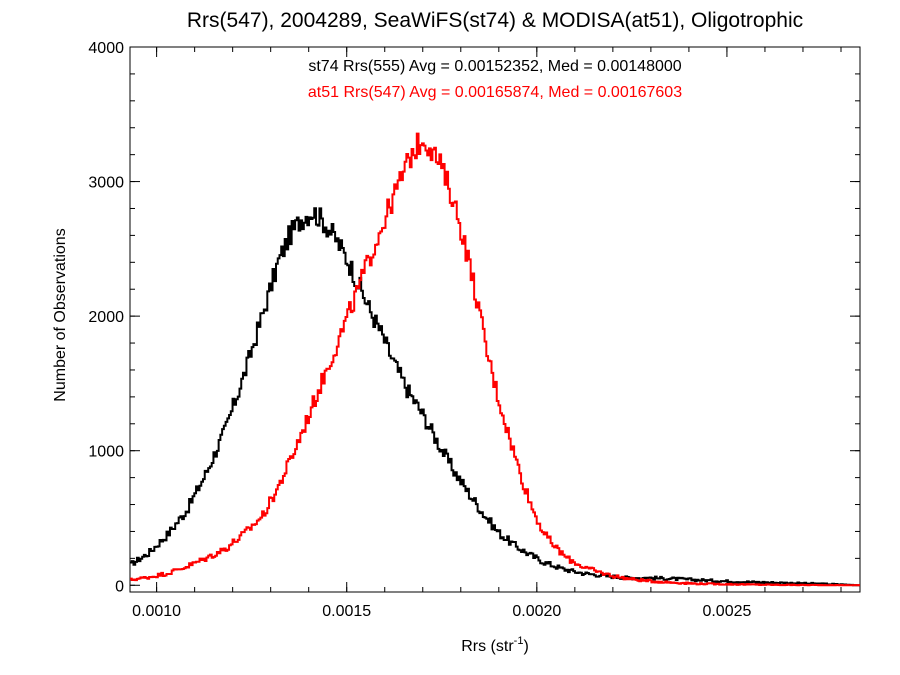 The image size is (900, 675). I want to click on x-axis-label: Rrs (str-1), so click(495, 645).